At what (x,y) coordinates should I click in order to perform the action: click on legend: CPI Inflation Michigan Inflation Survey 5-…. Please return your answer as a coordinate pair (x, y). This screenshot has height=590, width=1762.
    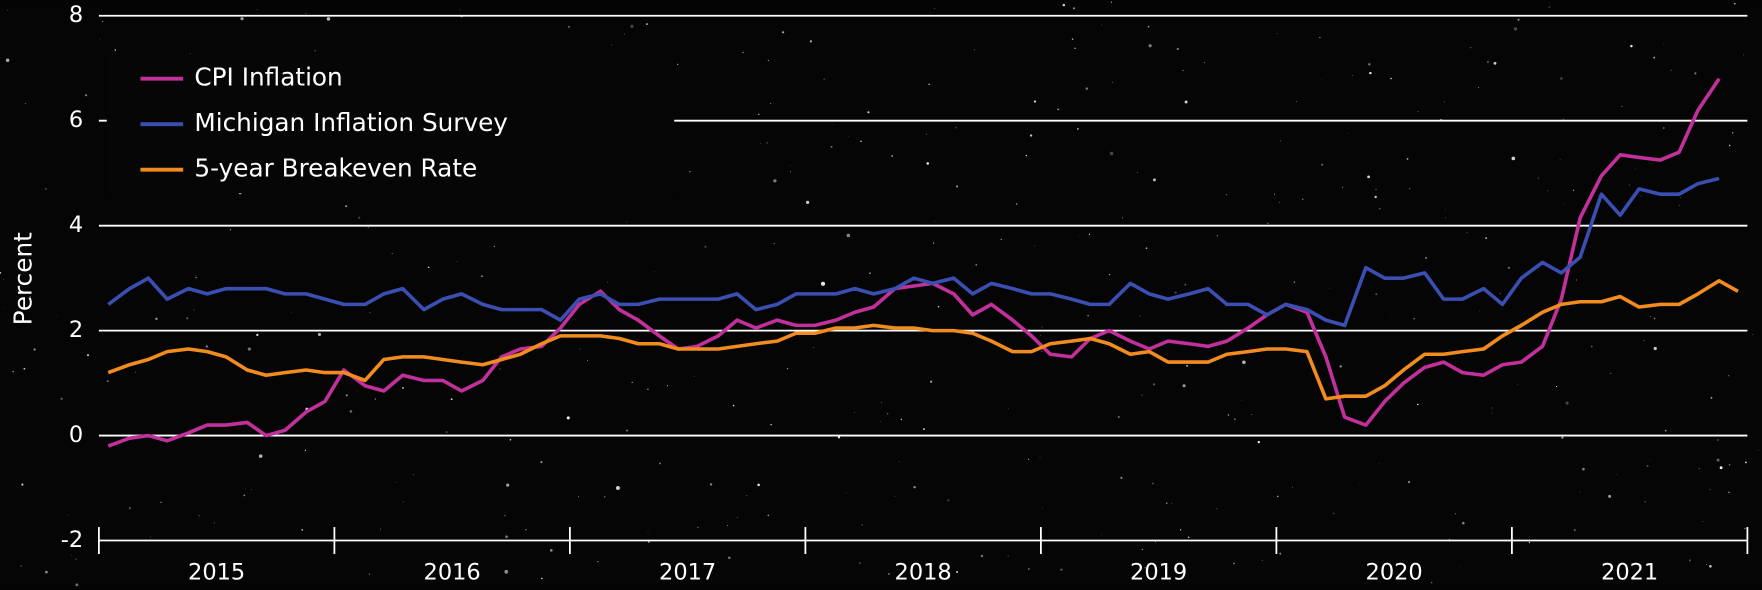
    Looking at the image, I should click on (324, 123).